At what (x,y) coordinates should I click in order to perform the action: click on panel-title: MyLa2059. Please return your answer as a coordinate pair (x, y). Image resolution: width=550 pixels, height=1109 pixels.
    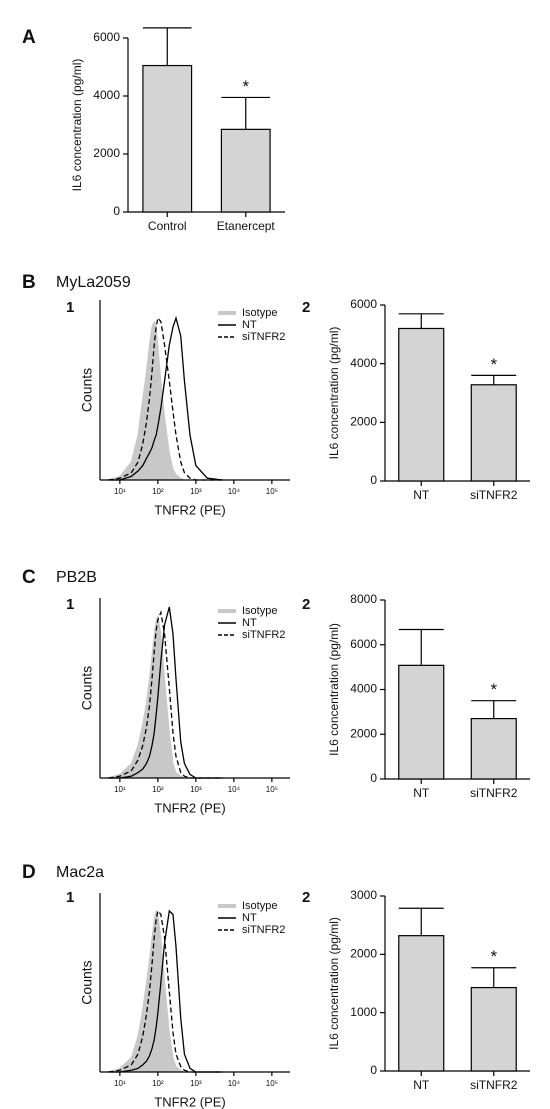
    Looking at the image, I should click on (93, 282).